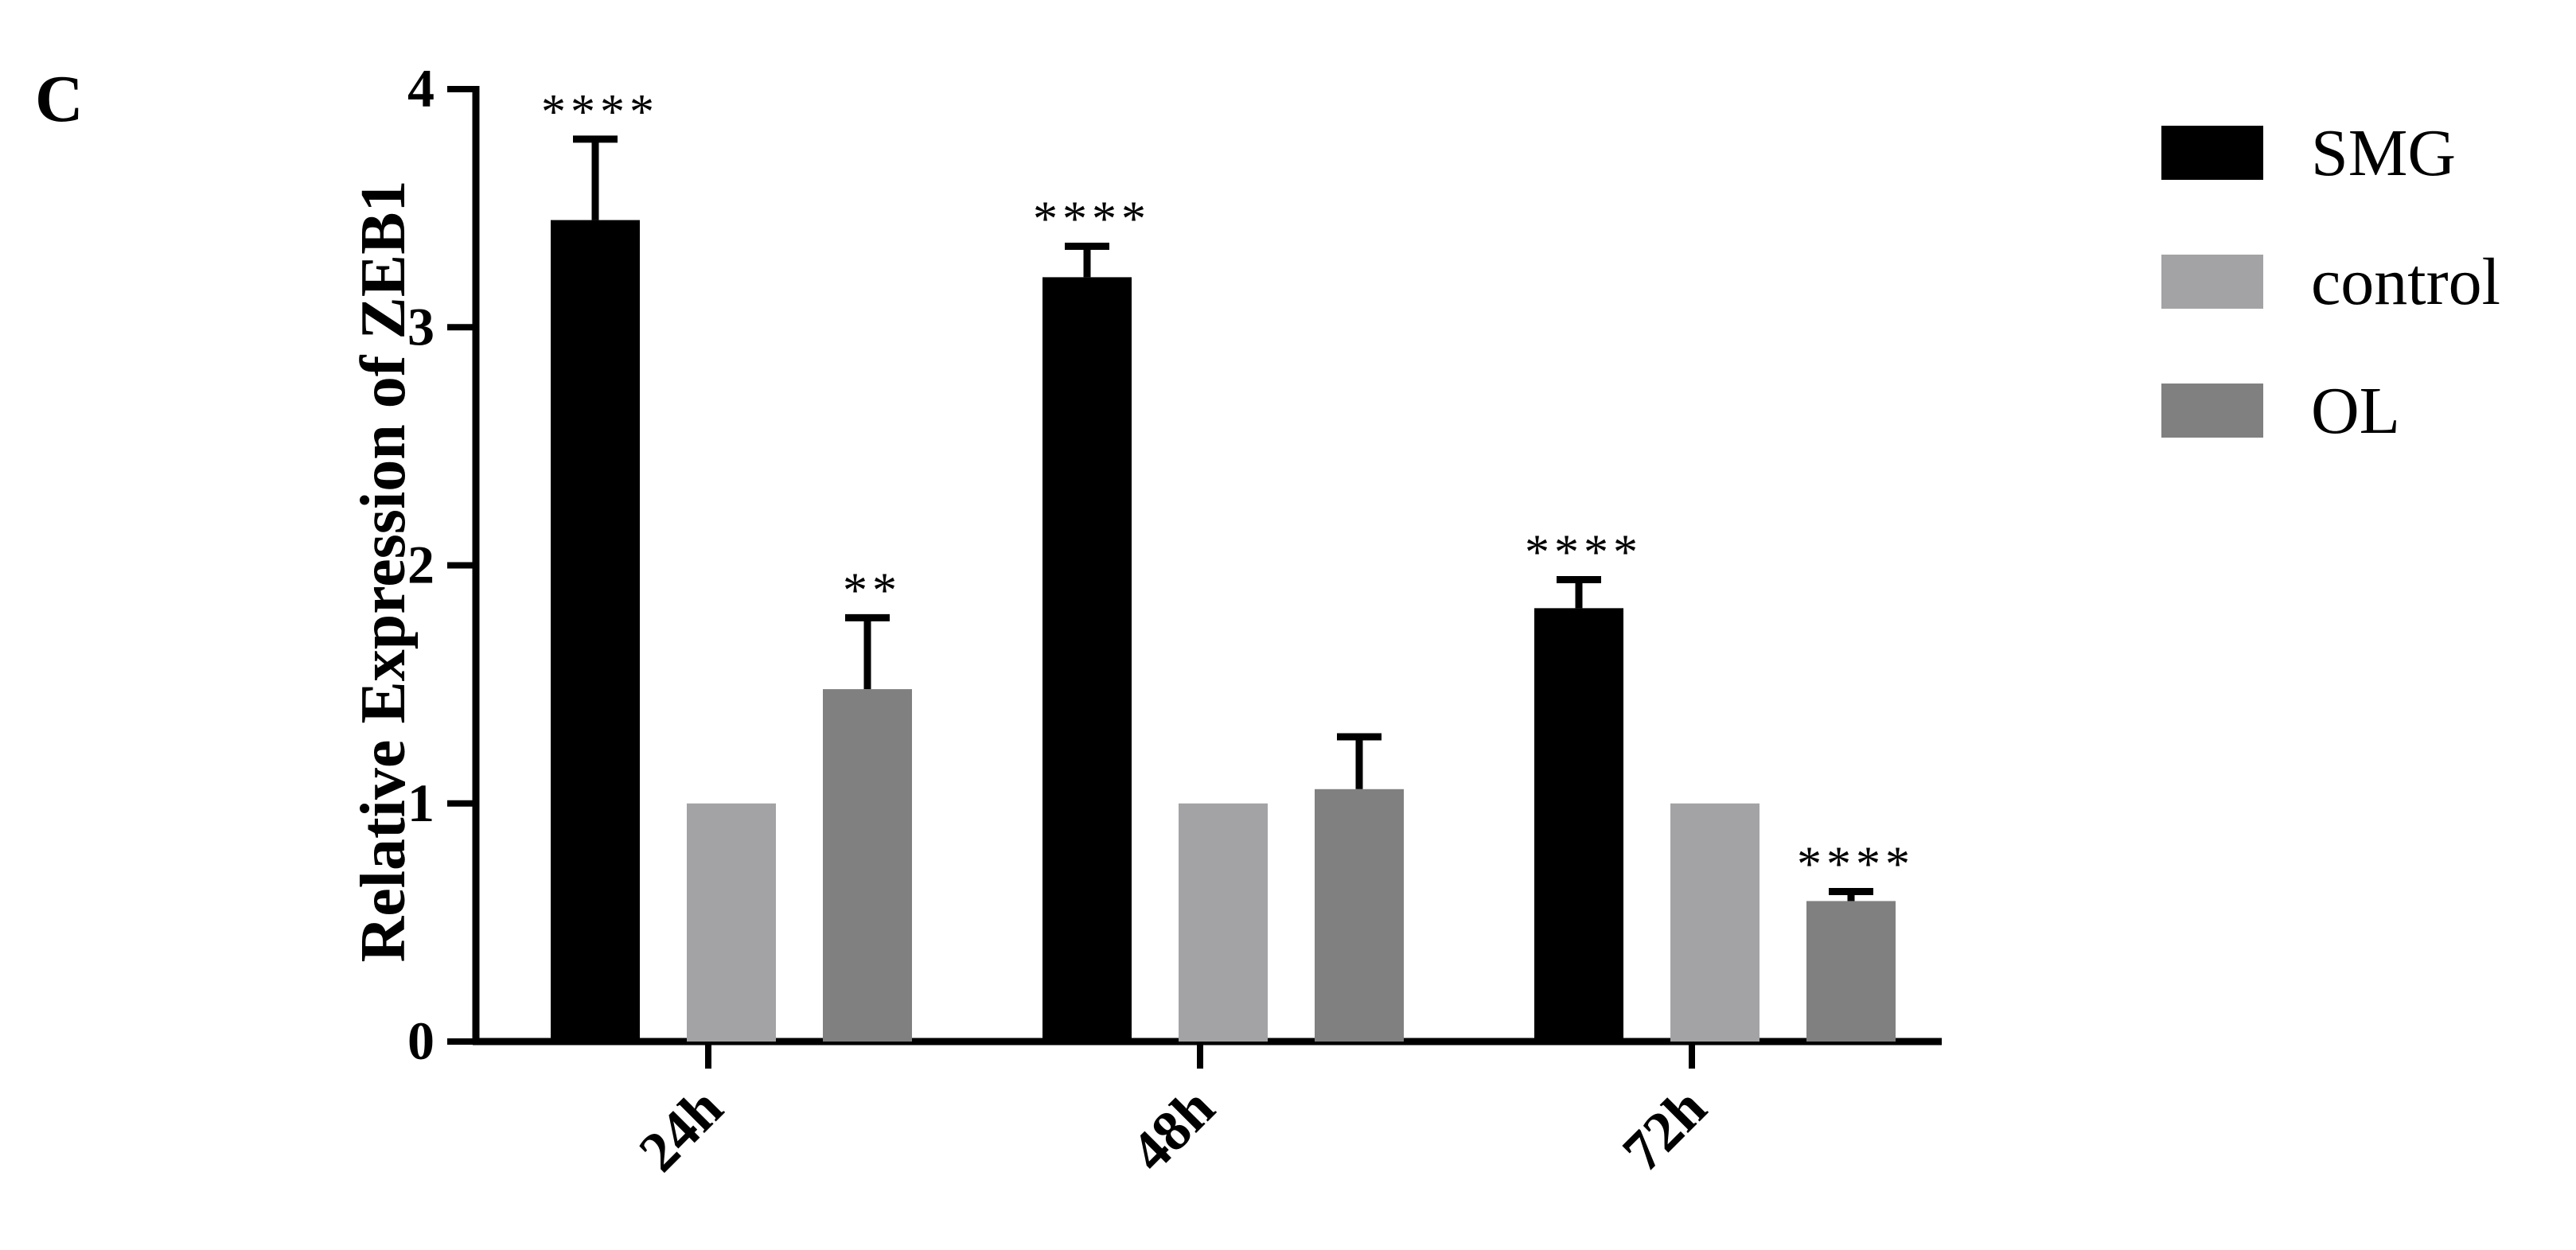 This screenshot has width=2576, height=1250. What do you see at coordinates (1173, 1130) in the screenshot?
I see `x-tick-label: 48h` at bounding box center [1173, 1130].